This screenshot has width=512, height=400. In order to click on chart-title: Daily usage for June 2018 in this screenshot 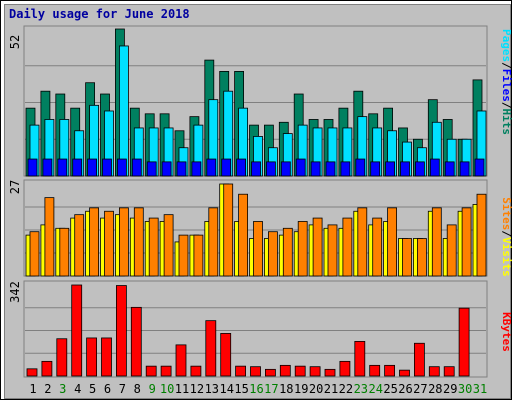, I will do `click(99, 14)`.